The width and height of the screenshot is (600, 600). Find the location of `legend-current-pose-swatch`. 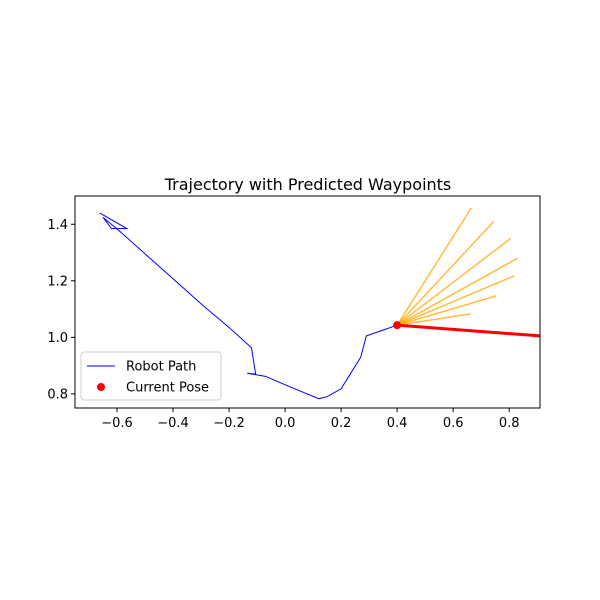

legend-current-pose-swatch is located at coordinates (101, 387).